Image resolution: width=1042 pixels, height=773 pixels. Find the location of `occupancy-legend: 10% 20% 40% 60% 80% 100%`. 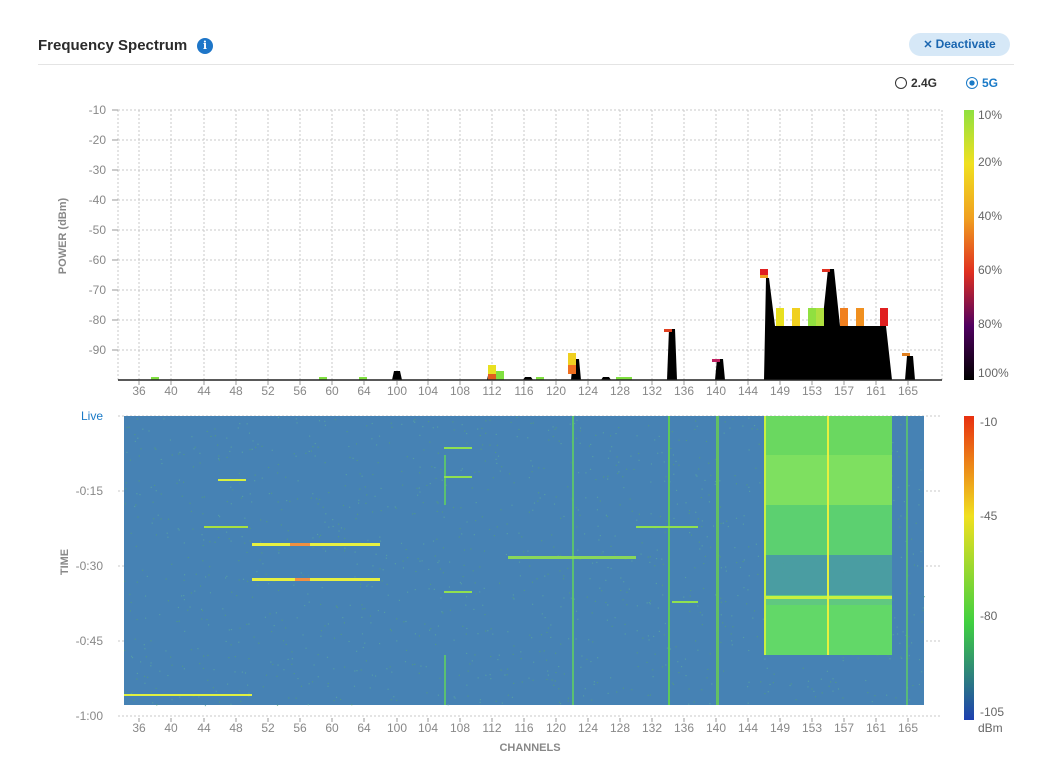

occupancy-legend: 10% 20% 40% 60% 80% 100% is located at coordinates (993, 244).